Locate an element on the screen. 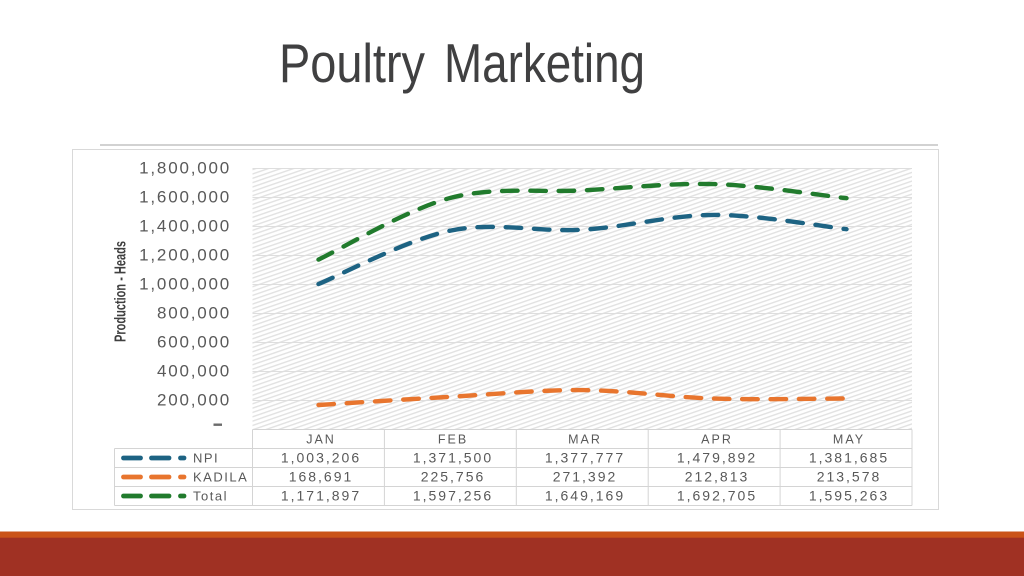  svg-text: KADILA is located at coordinates (220, 477).